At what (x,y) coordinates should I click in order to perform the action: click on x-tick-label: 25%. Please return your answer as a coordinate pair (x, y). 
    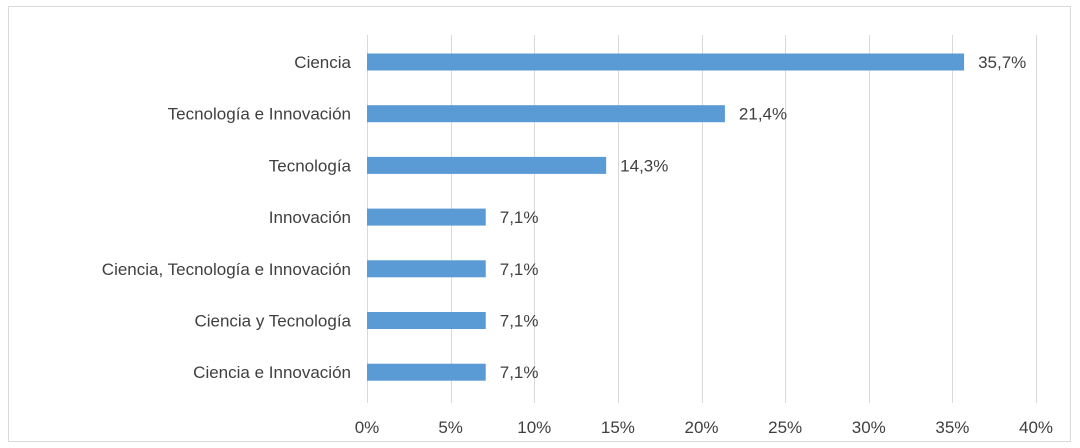
    Looking at the image, I should click on (785, 427).